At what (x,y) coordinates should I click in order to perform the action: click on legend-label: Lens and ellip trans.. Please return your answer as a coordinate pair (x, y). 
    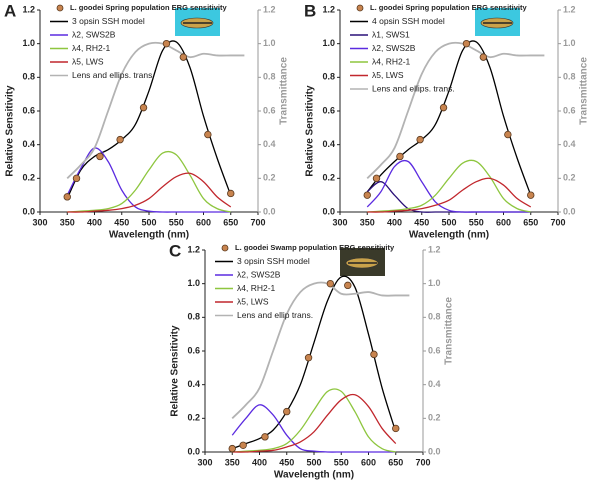
    Looking at the image, I should click on (275, 315).